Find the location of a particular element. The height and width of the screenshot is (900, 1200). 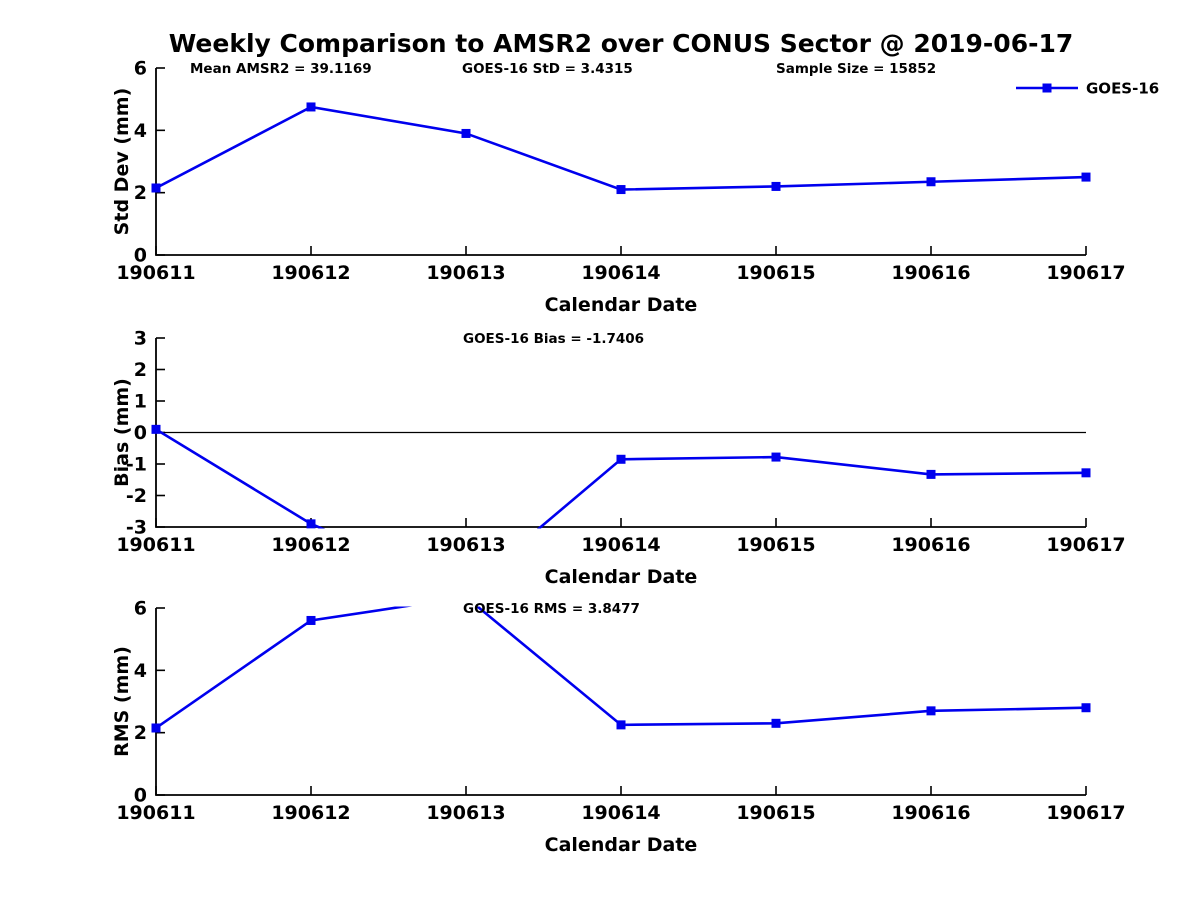

y-tick-label: -2 is located at coordinates (136, 496).